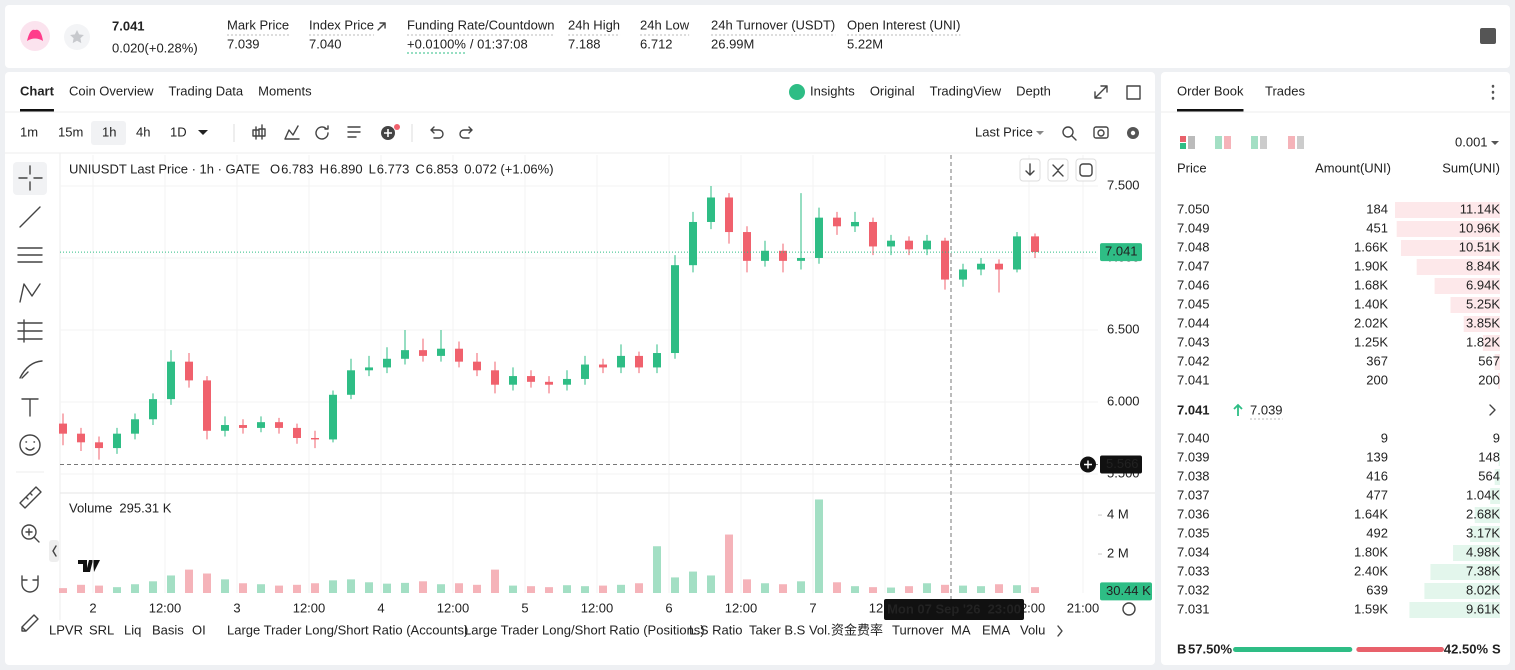 This screenshot has width=1515, height=670. What do you see at coordinates (1193, 227) in the screenshot?
I see `ob-price: 7.049` at bounding box center [1193, 227].